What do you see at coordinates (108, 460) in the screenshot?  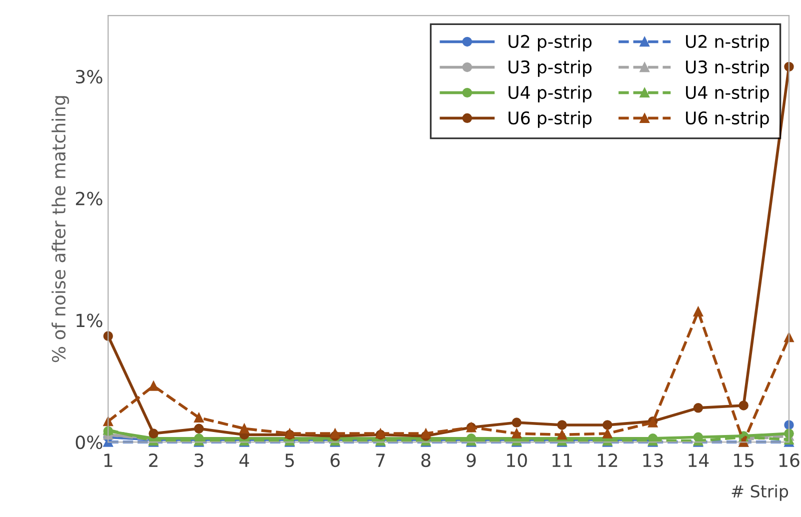 I see `x-tick-label: 1` at bounding box center [108, 460].